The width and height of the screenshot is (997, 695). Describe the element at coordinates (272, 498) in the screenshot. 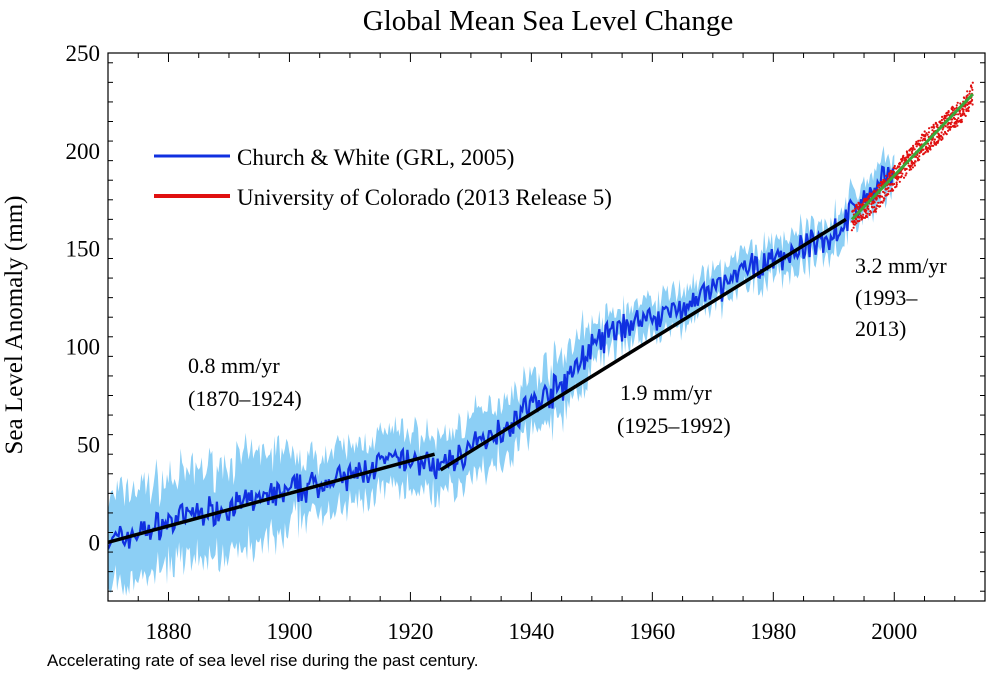

I see `trend-line-1870-1924` at that location.